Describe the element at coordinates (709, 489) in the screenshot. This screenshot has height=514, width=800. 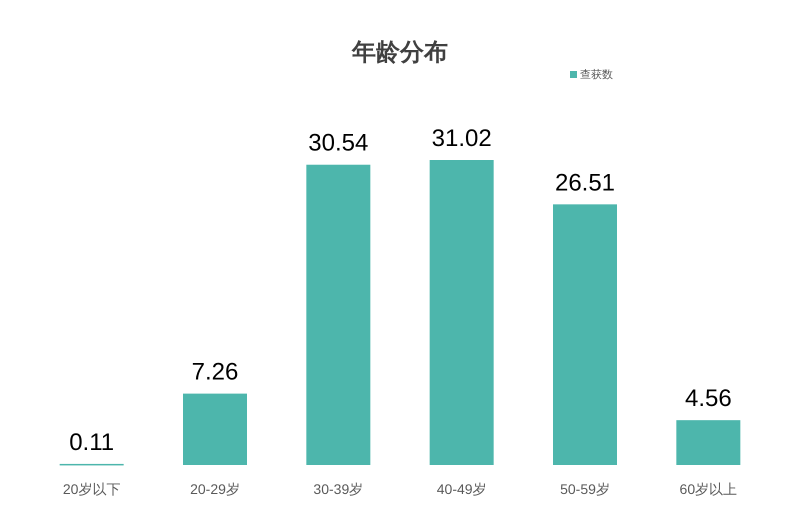
I see `x-tick-label: 60岁以上` at that location.